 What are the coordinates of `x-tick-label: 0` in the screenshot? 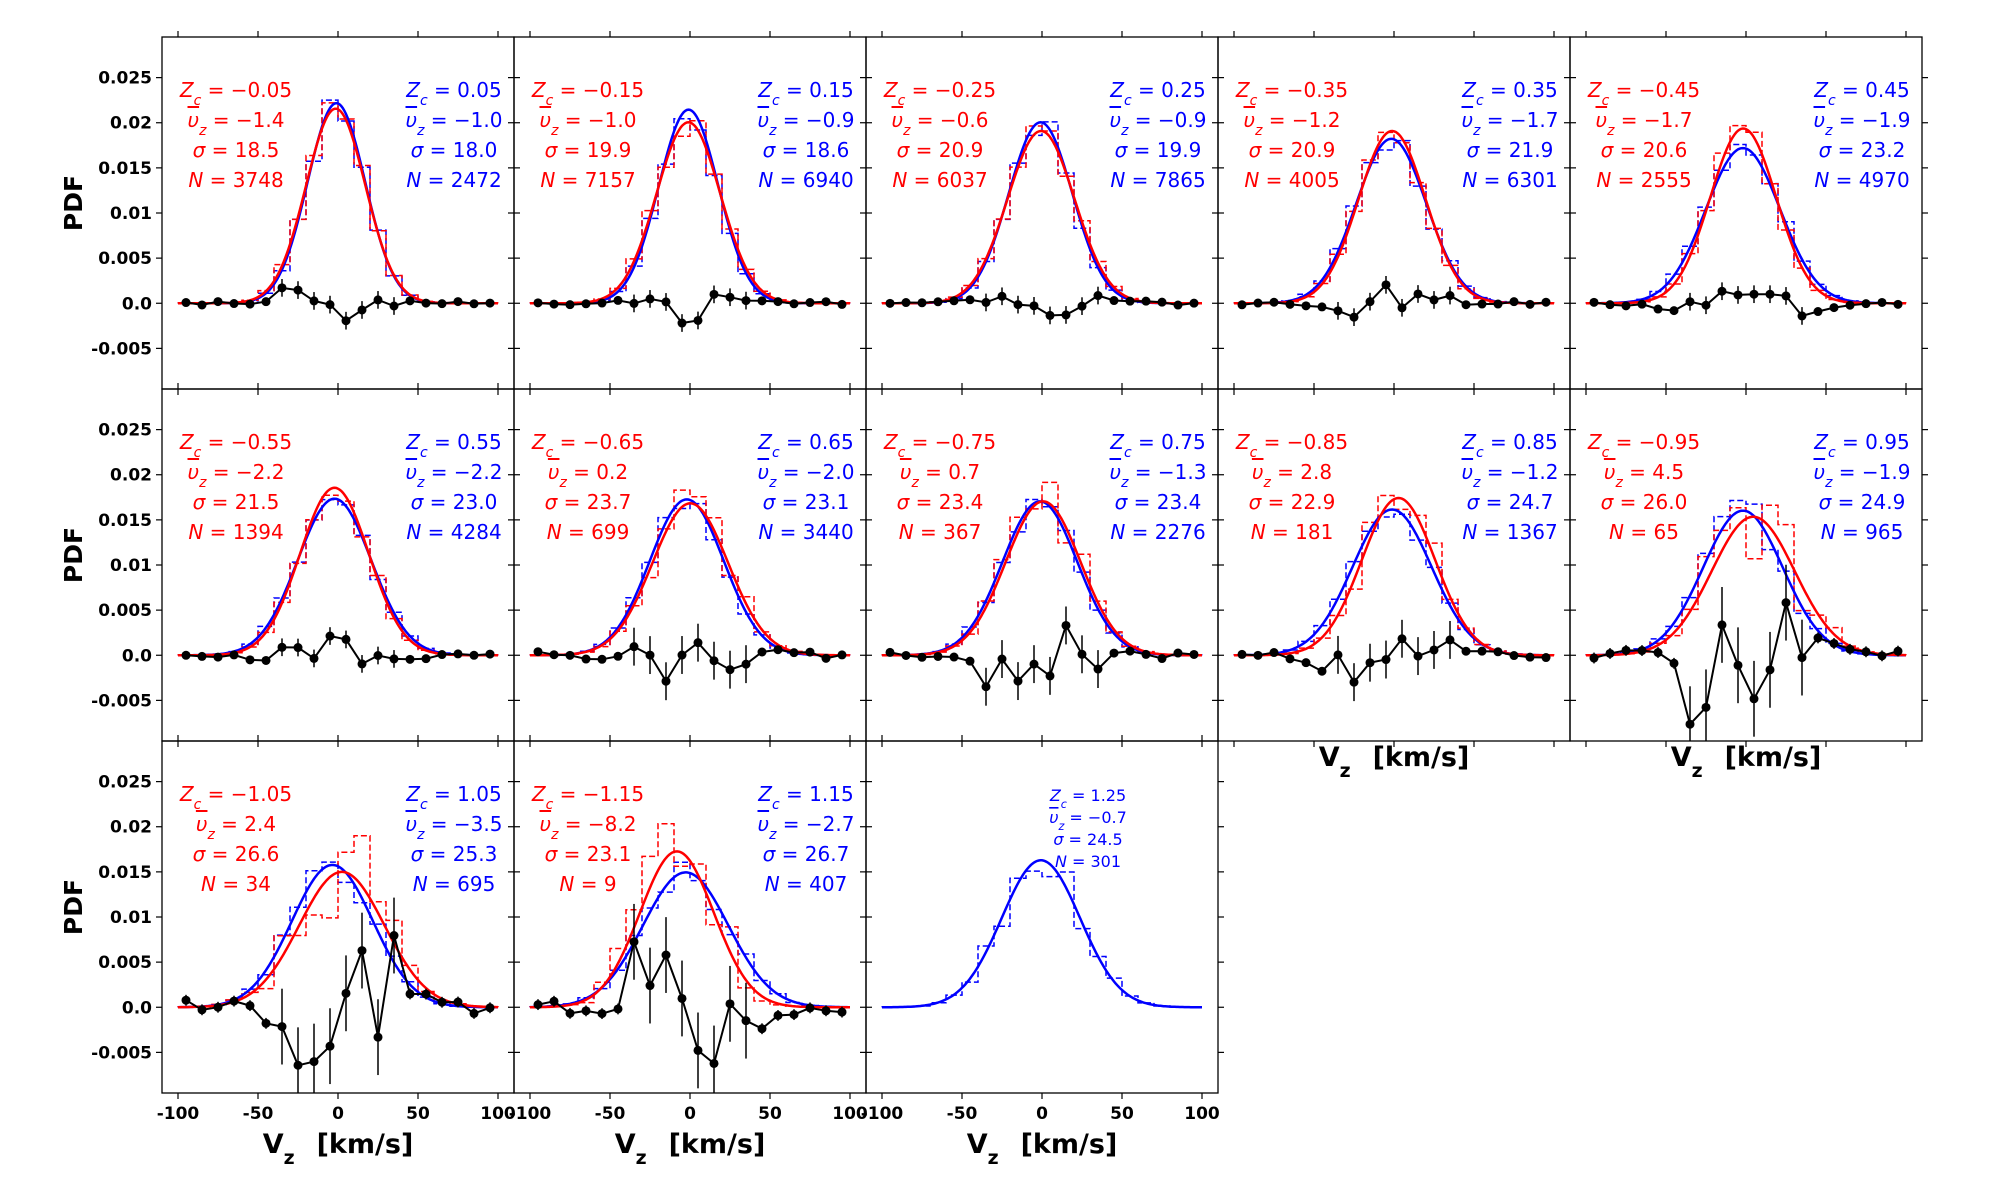 It's located at (1042, 1114).